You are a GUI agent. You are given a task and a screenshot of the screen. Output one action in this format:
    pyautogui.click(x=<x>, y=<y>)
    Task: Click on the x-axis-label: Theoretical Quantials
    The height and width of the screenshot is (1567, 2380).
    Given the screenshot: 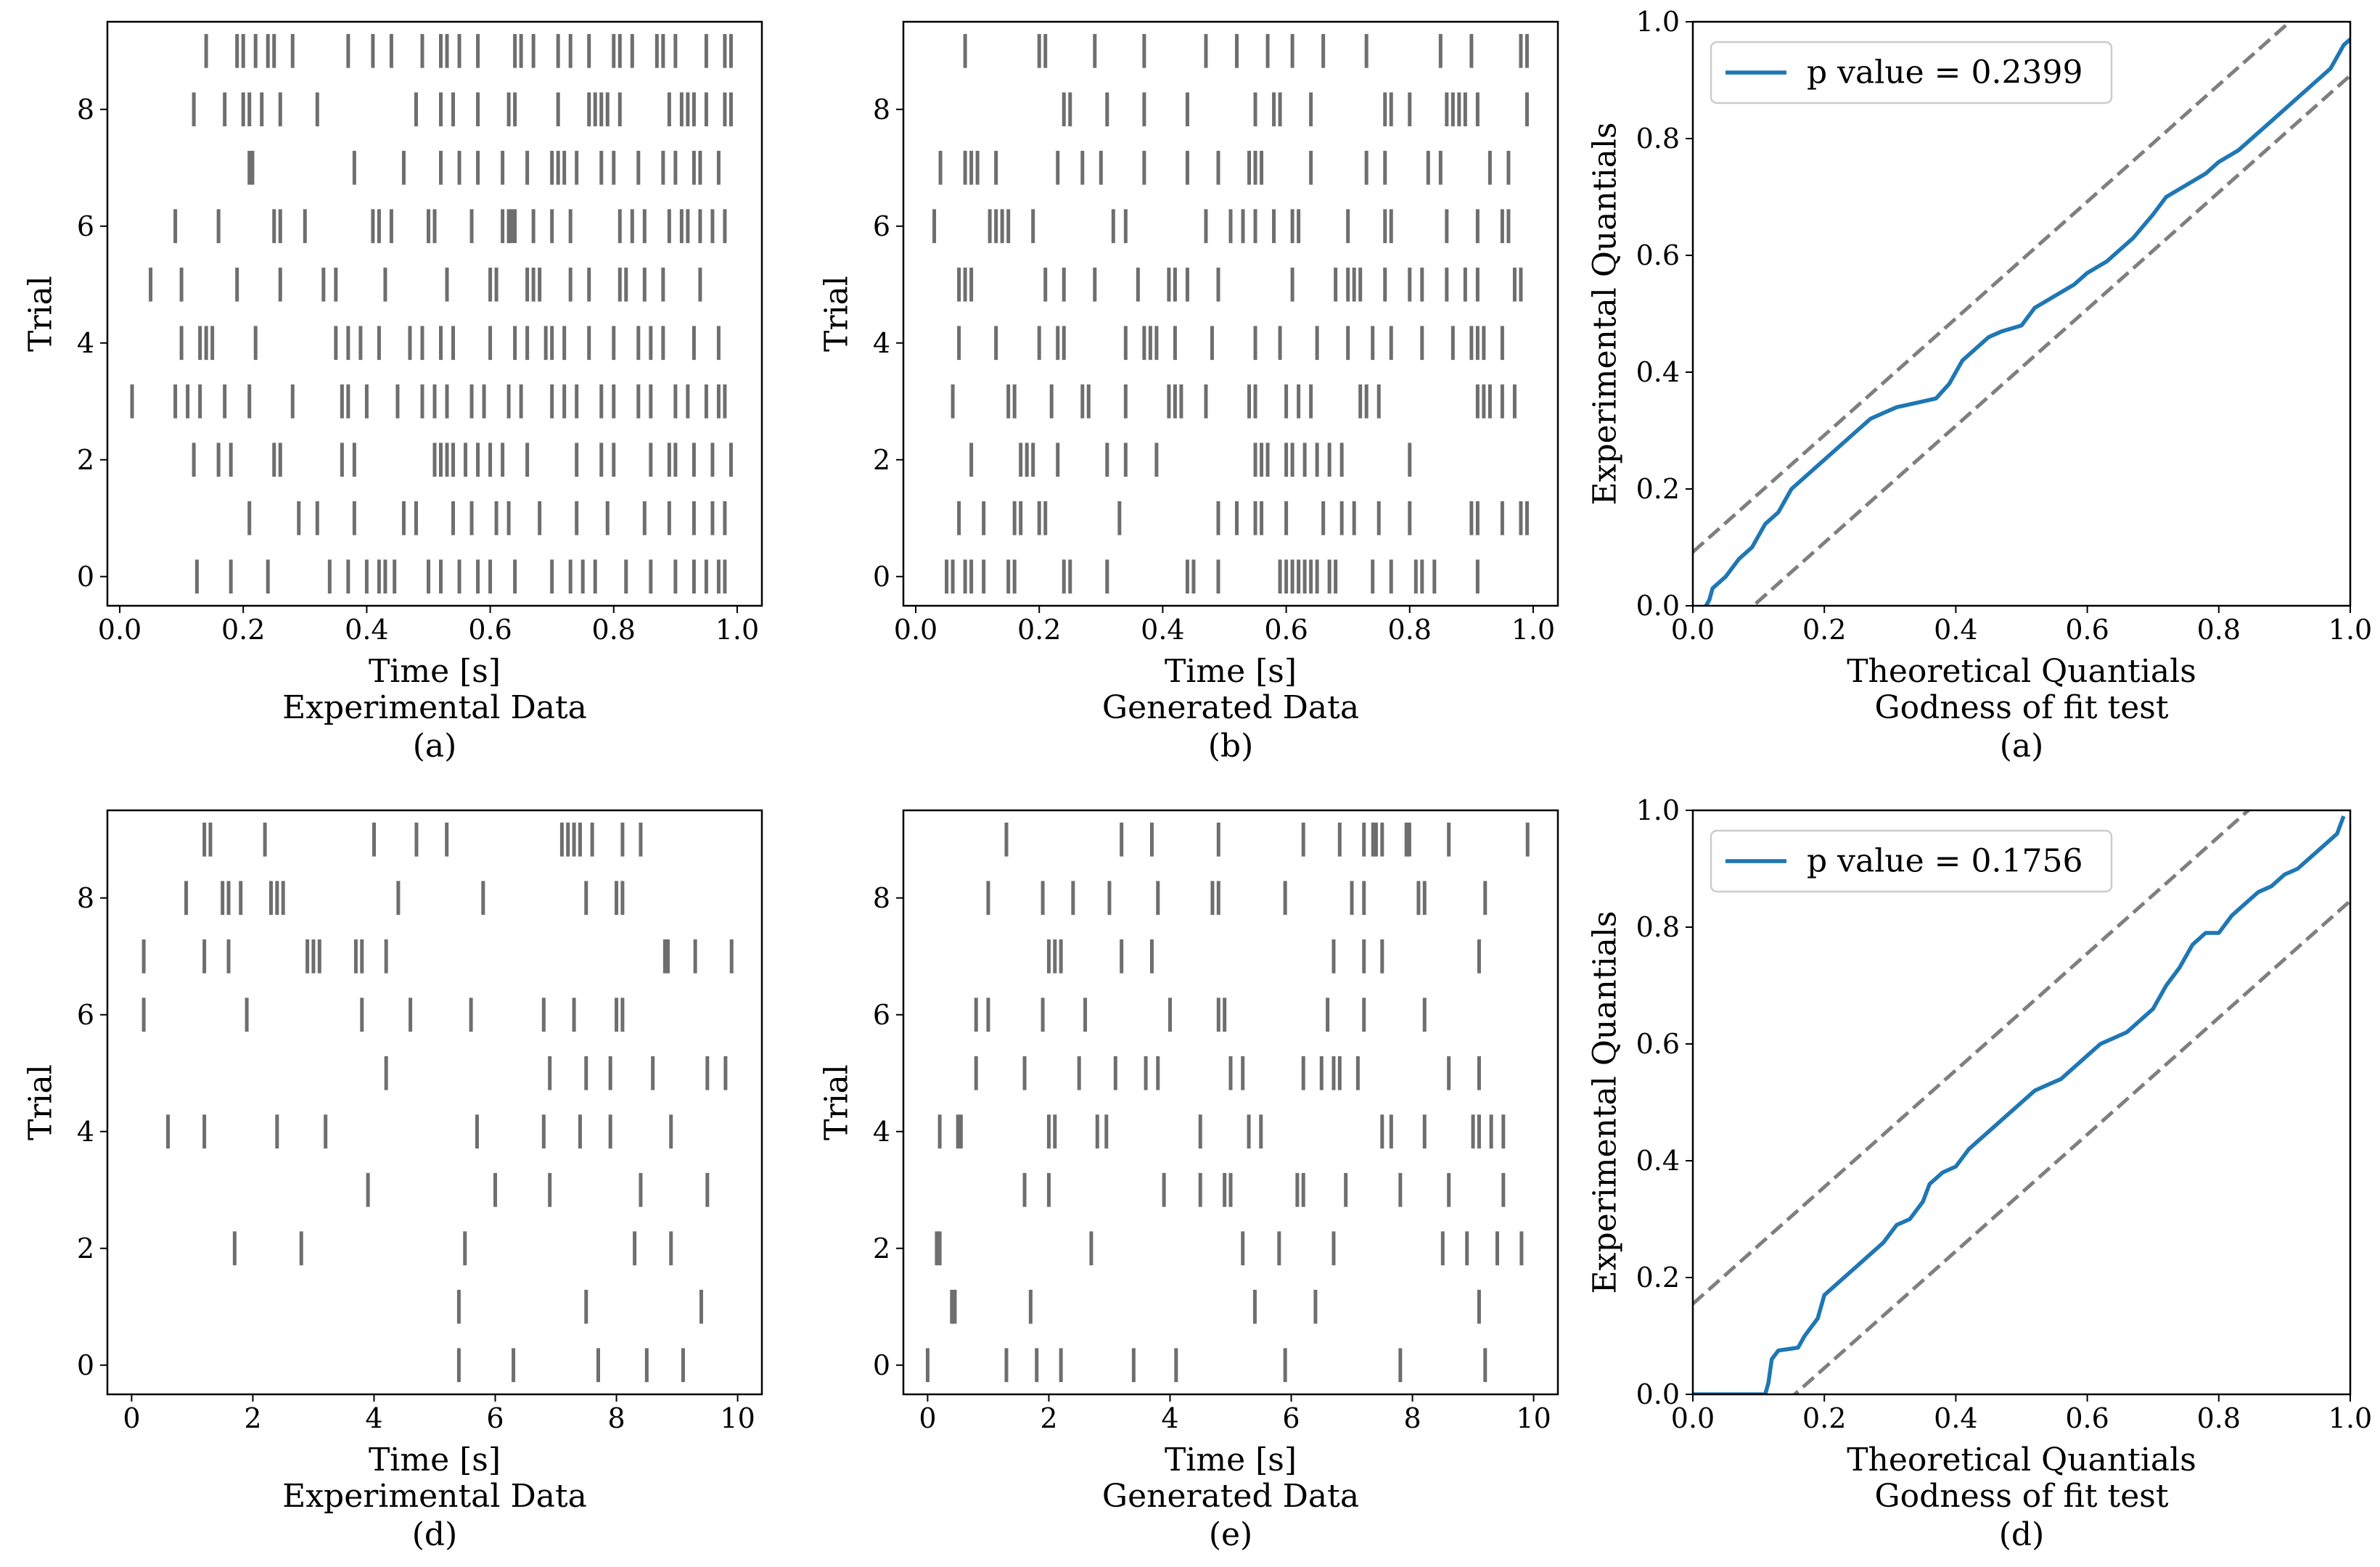 What is the action you would take?
    pyautogui.click(x=2021, y=1459)
    